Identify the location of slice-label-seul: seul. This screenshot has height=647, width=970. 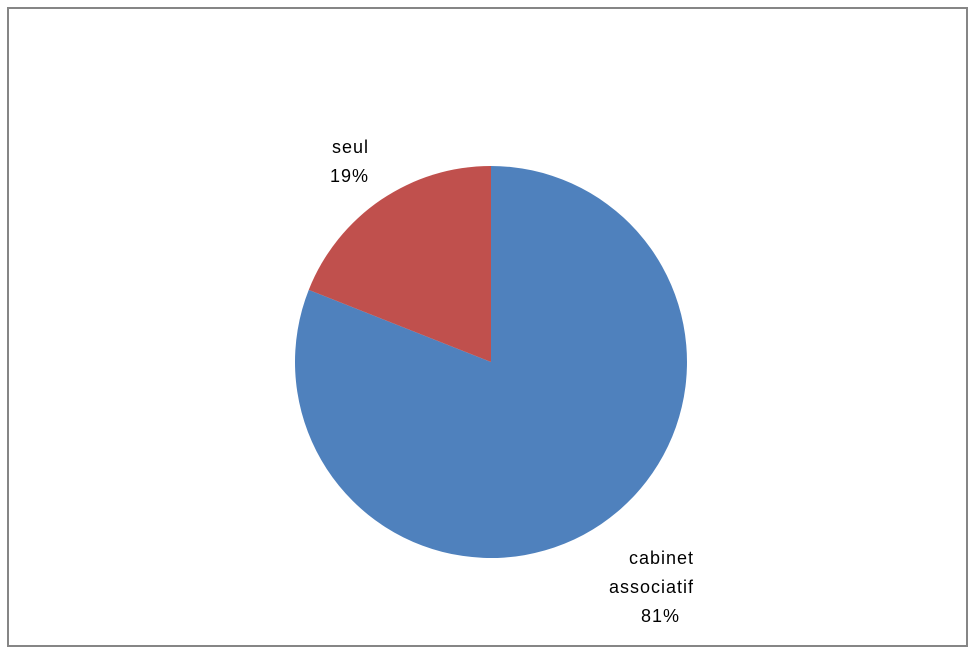
(350, 147).